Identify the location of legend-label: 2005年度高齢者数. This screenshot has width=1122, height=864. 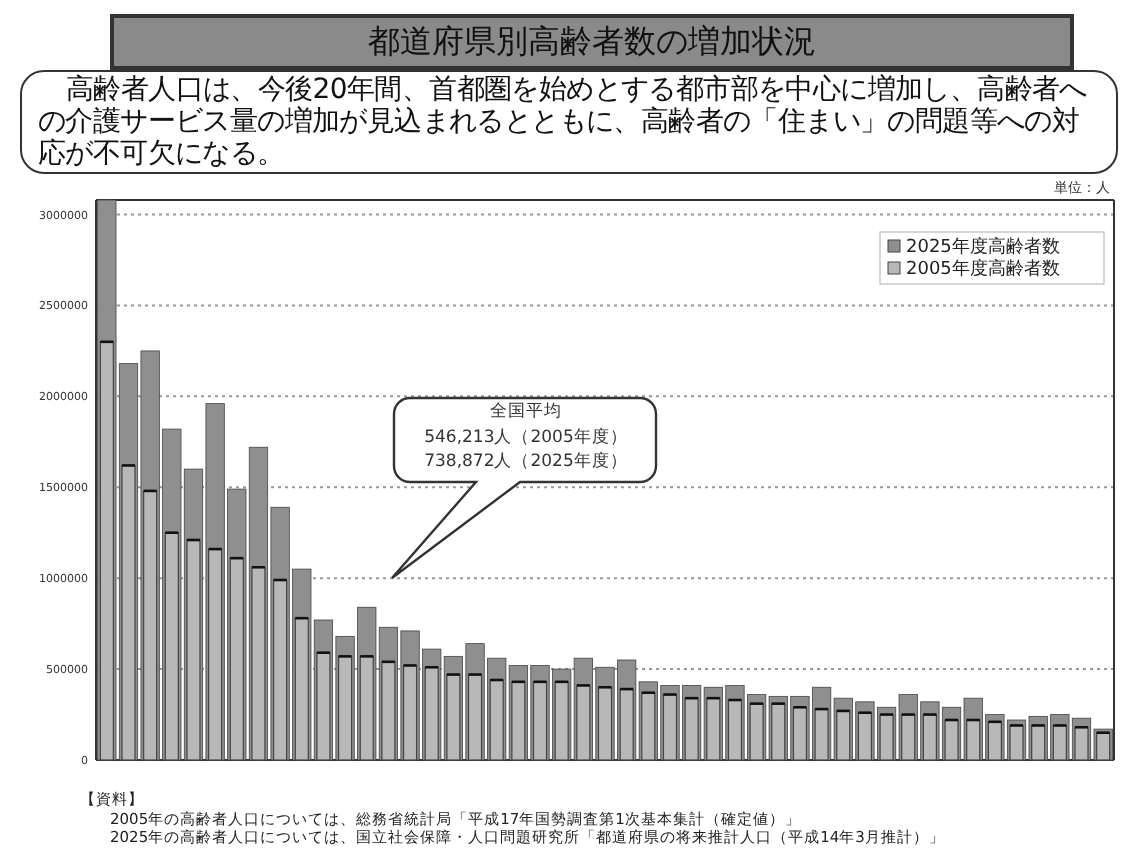
(983, 269).